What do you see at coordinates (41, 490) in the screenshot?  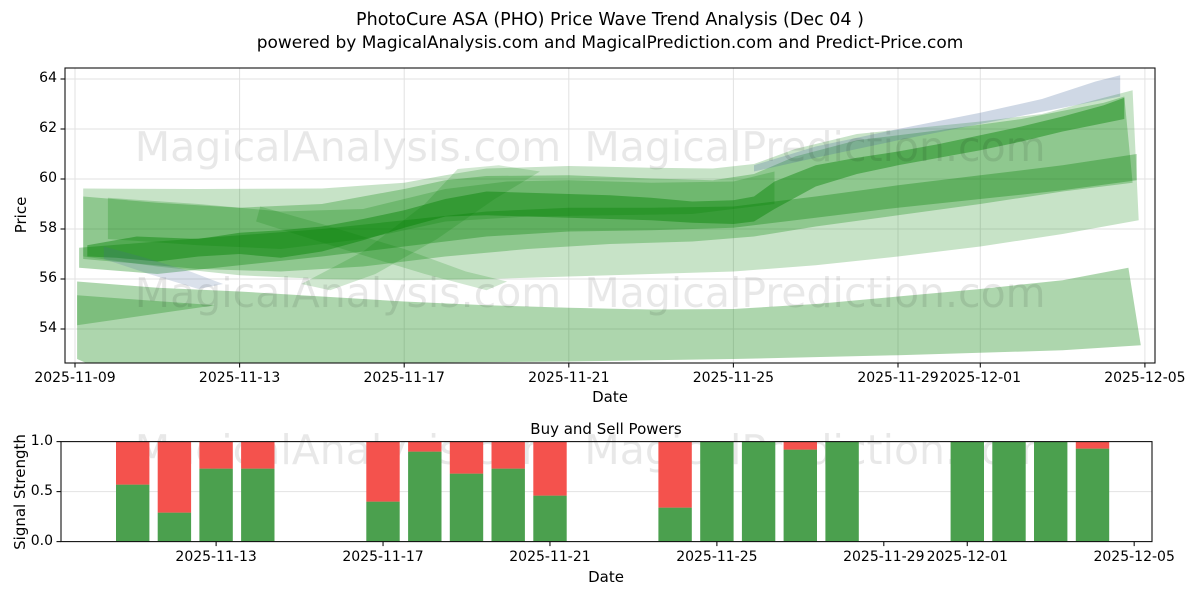 I see `bottom-y-tick-label: 0.5` at bounding box center [41, 490].